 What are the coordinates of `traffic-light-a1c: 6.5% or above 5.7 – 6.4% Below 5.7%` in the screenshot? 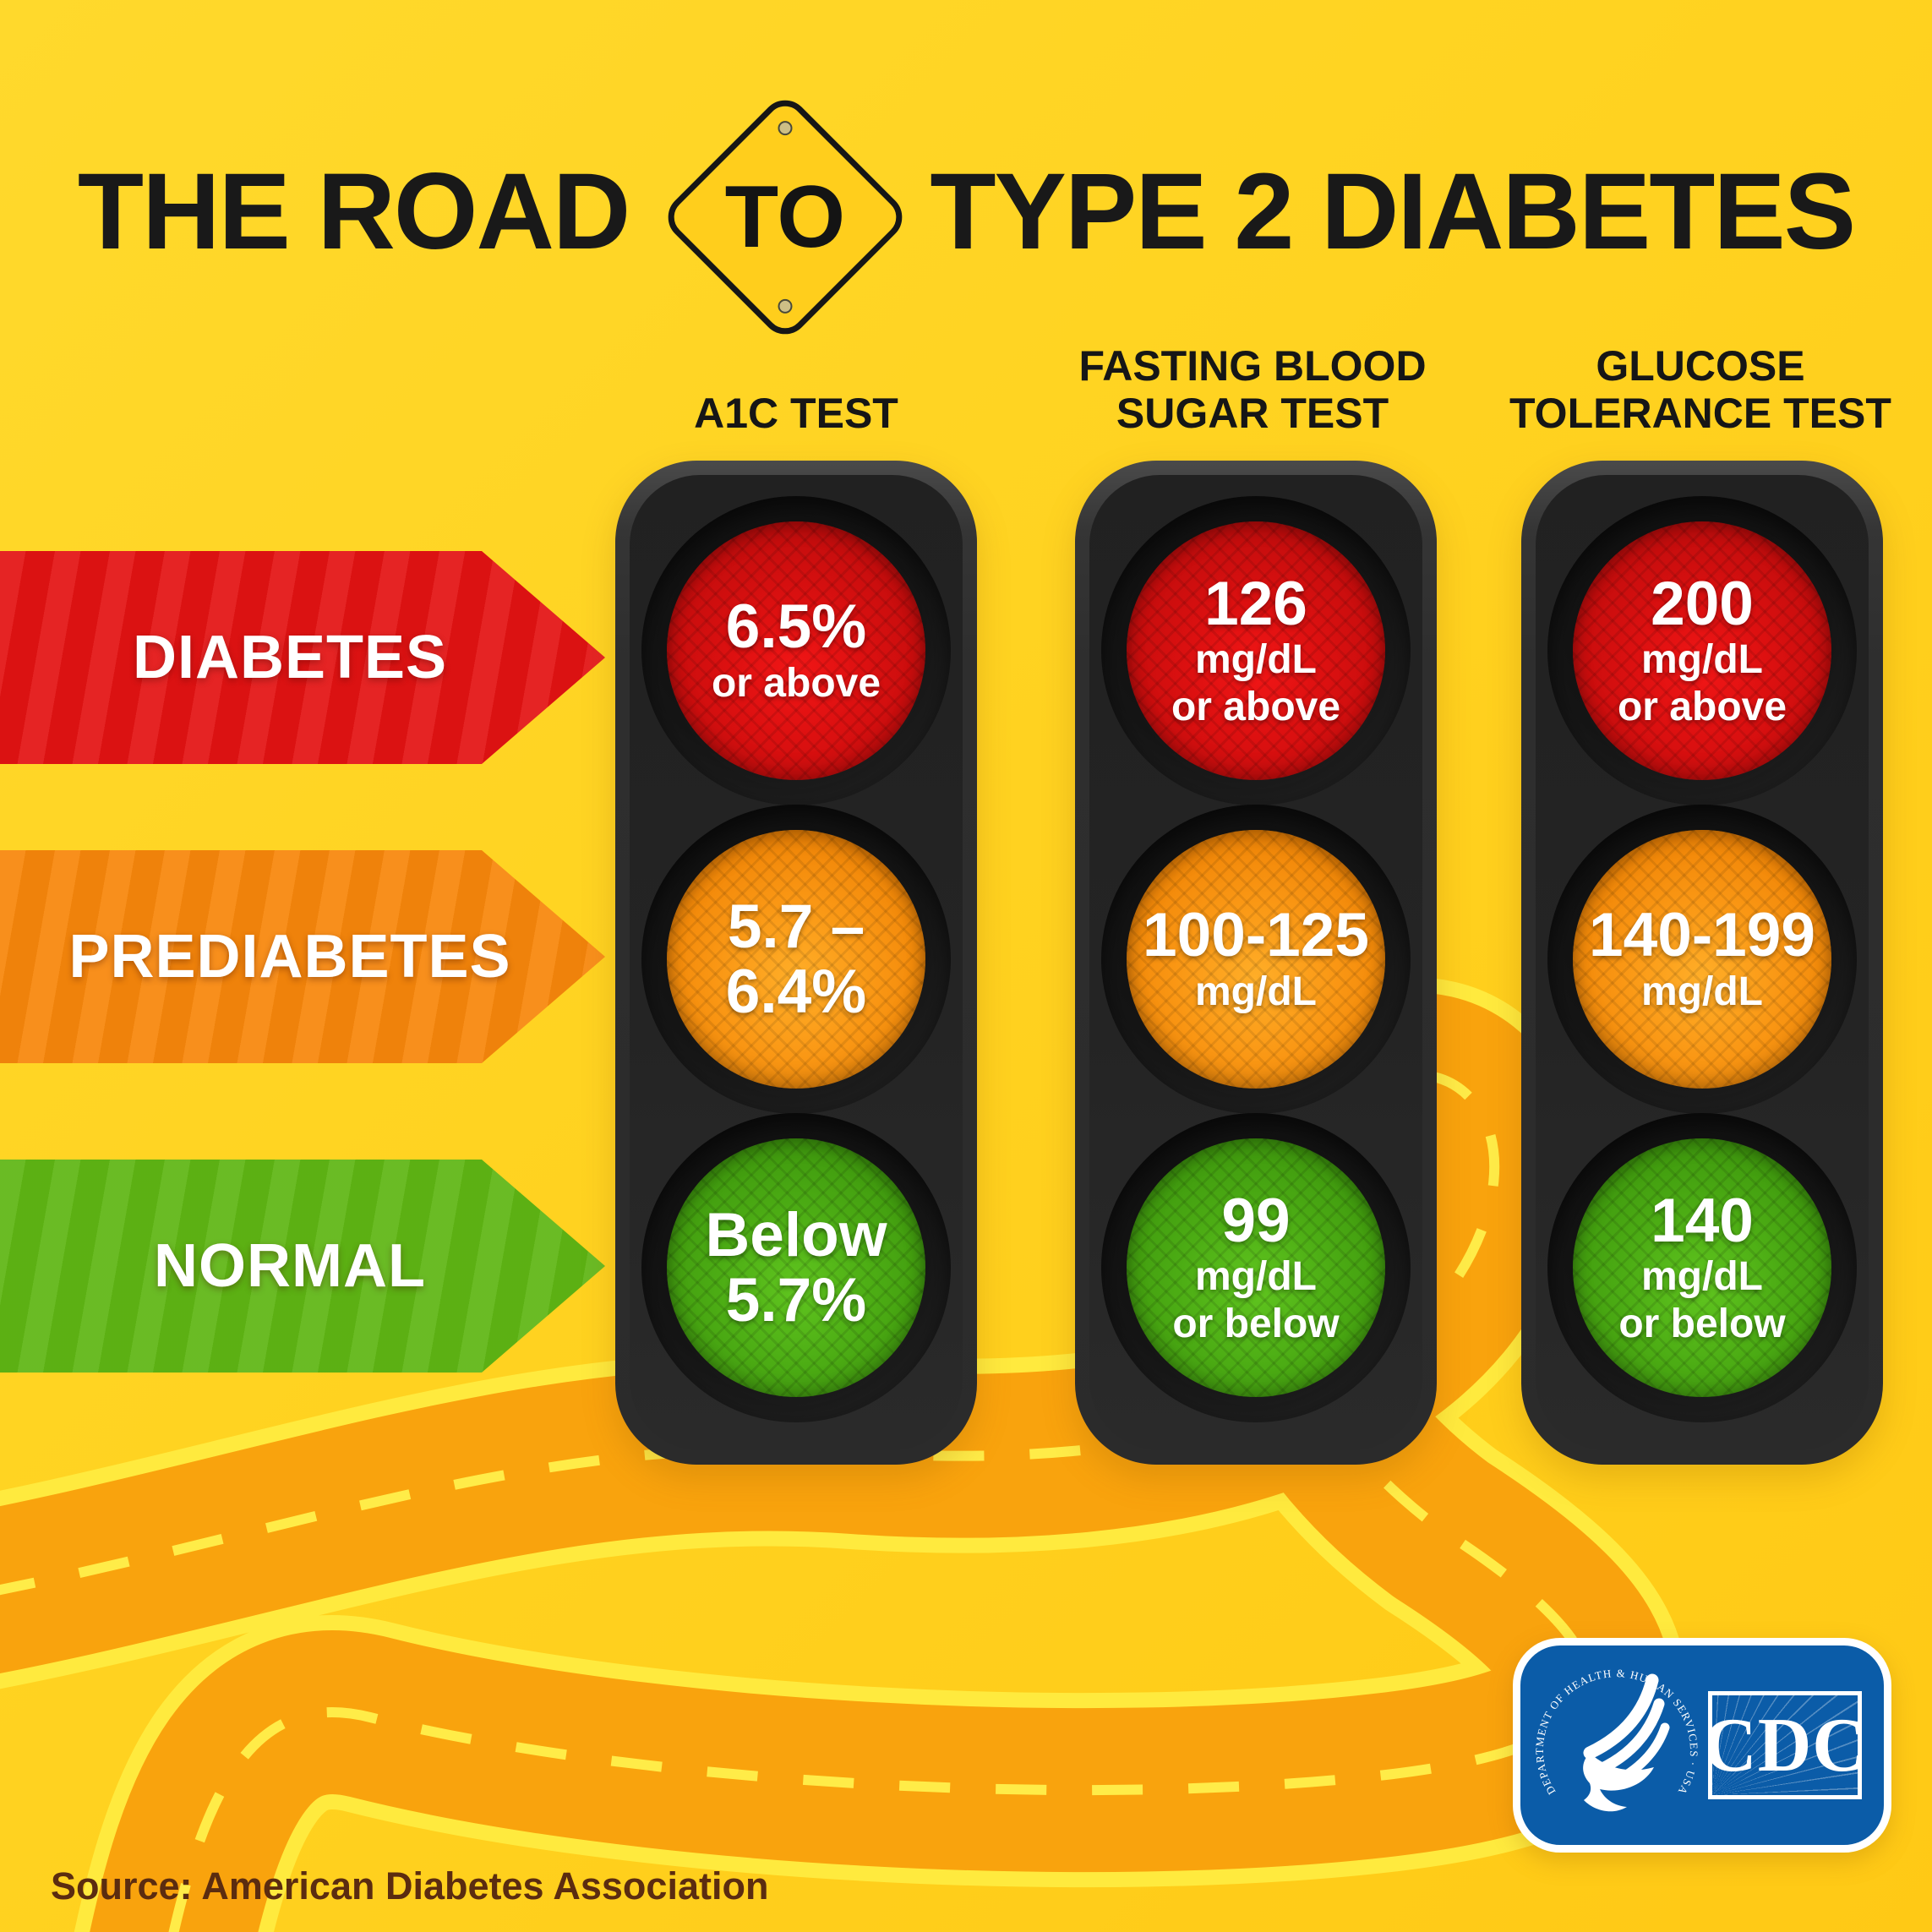 It's located at (796, 963).